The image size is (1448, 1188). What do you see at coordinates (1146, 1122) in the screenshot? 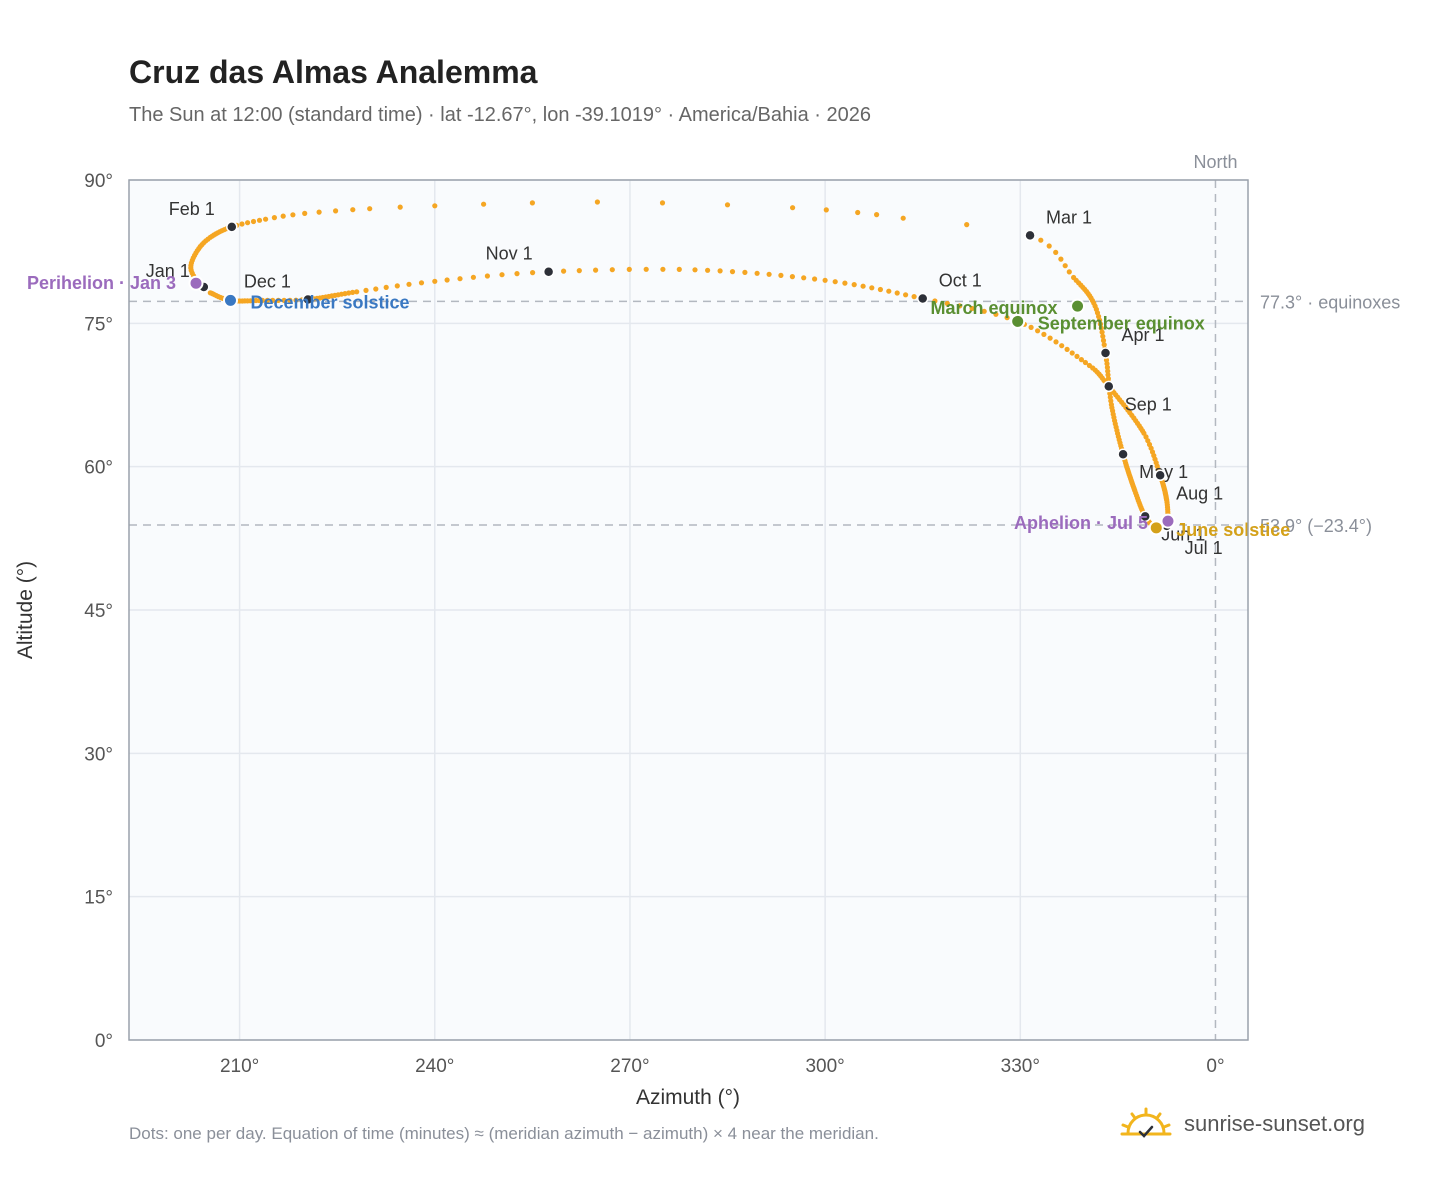
I see `sun-logo-icon` at bounding box center [1146, 1122].